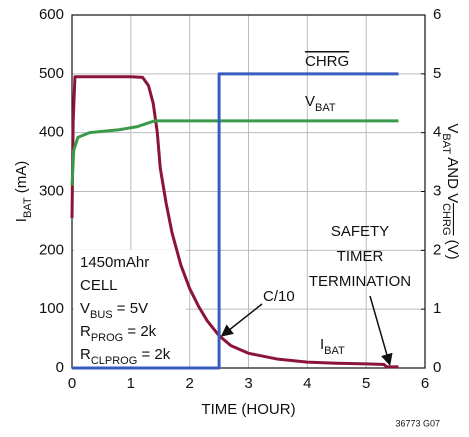  Describe the element at coordinates (72, 383) in the screenshot. I see `x-tick-label: 0` at that location.